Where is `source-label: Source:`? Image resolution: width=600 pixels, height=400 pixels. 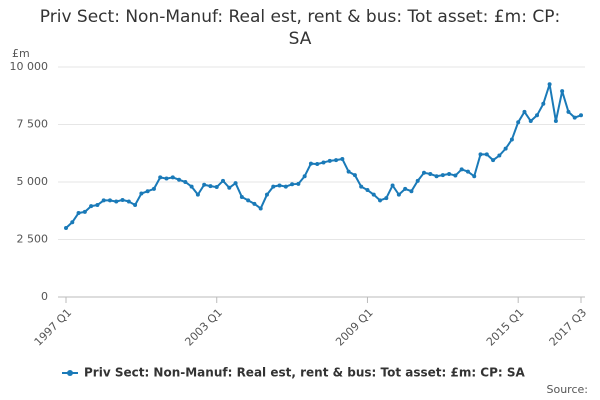 source-label: Source: is located at coordinates (568, 389).